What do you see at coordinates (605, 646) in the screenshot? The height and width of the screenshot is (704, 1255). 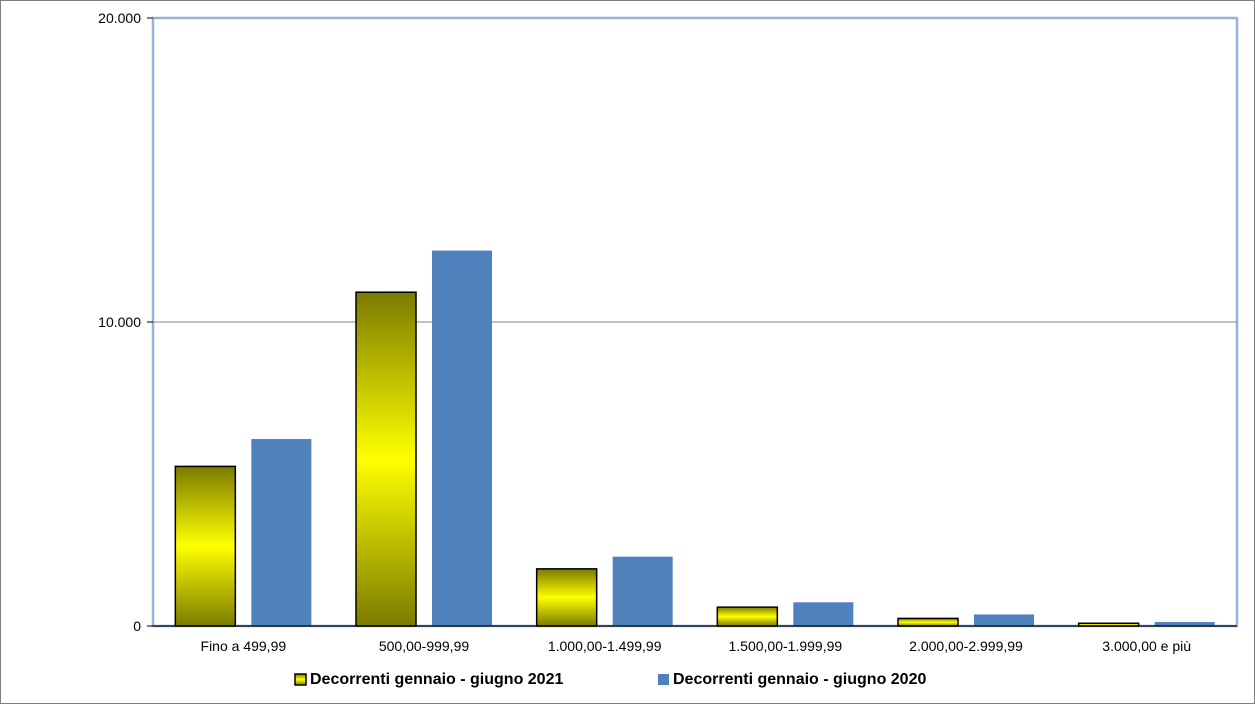 I see `x-tick-label: 1.000,00-1.499,99` at bounding box center [605, 646].